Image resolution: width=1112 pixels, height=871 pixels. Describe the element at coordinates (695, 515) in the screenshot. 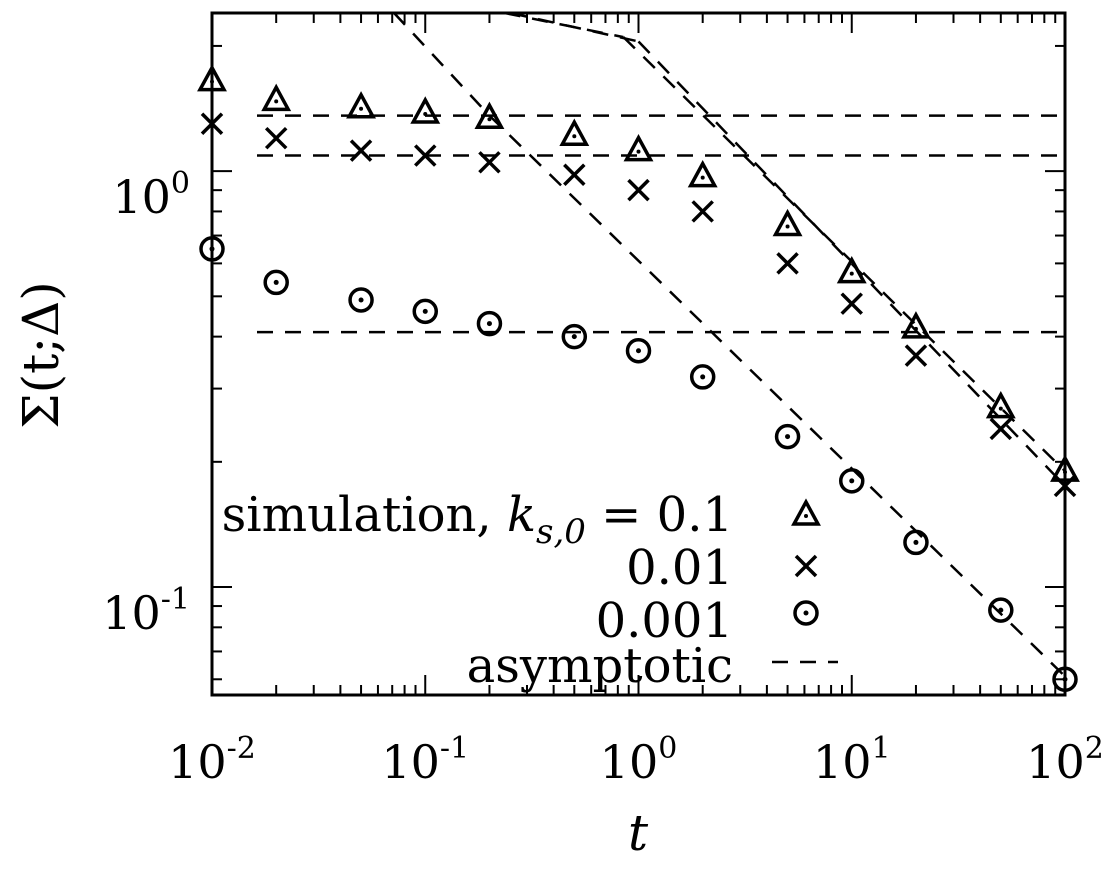

I see `legend-value-1: 0.1` at that location.